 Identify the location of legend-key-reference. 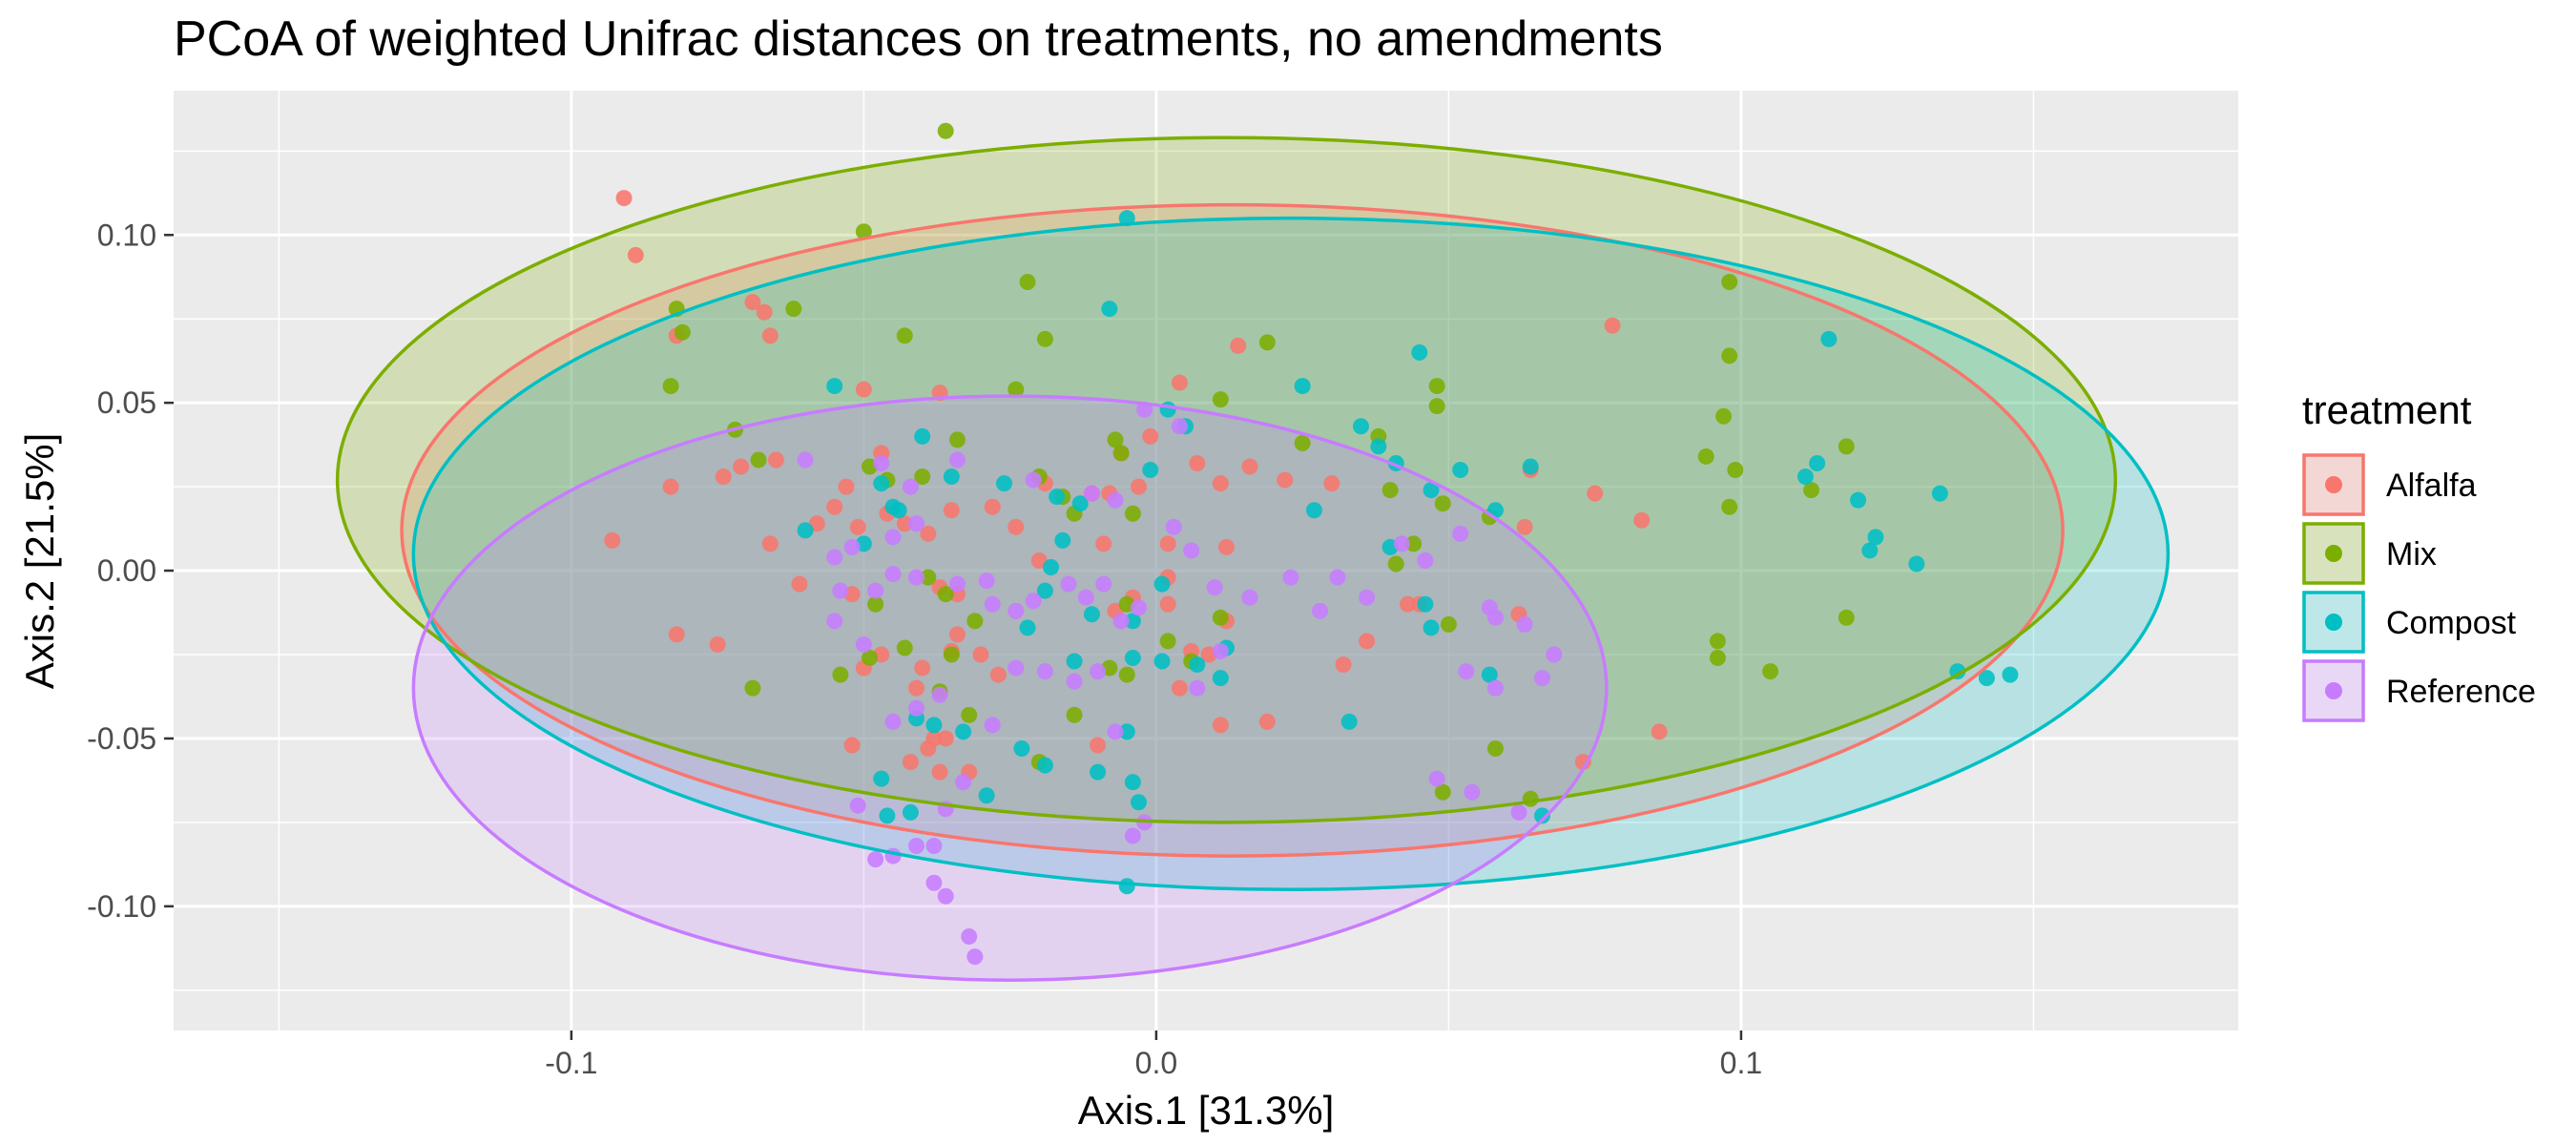
(2333, 691).